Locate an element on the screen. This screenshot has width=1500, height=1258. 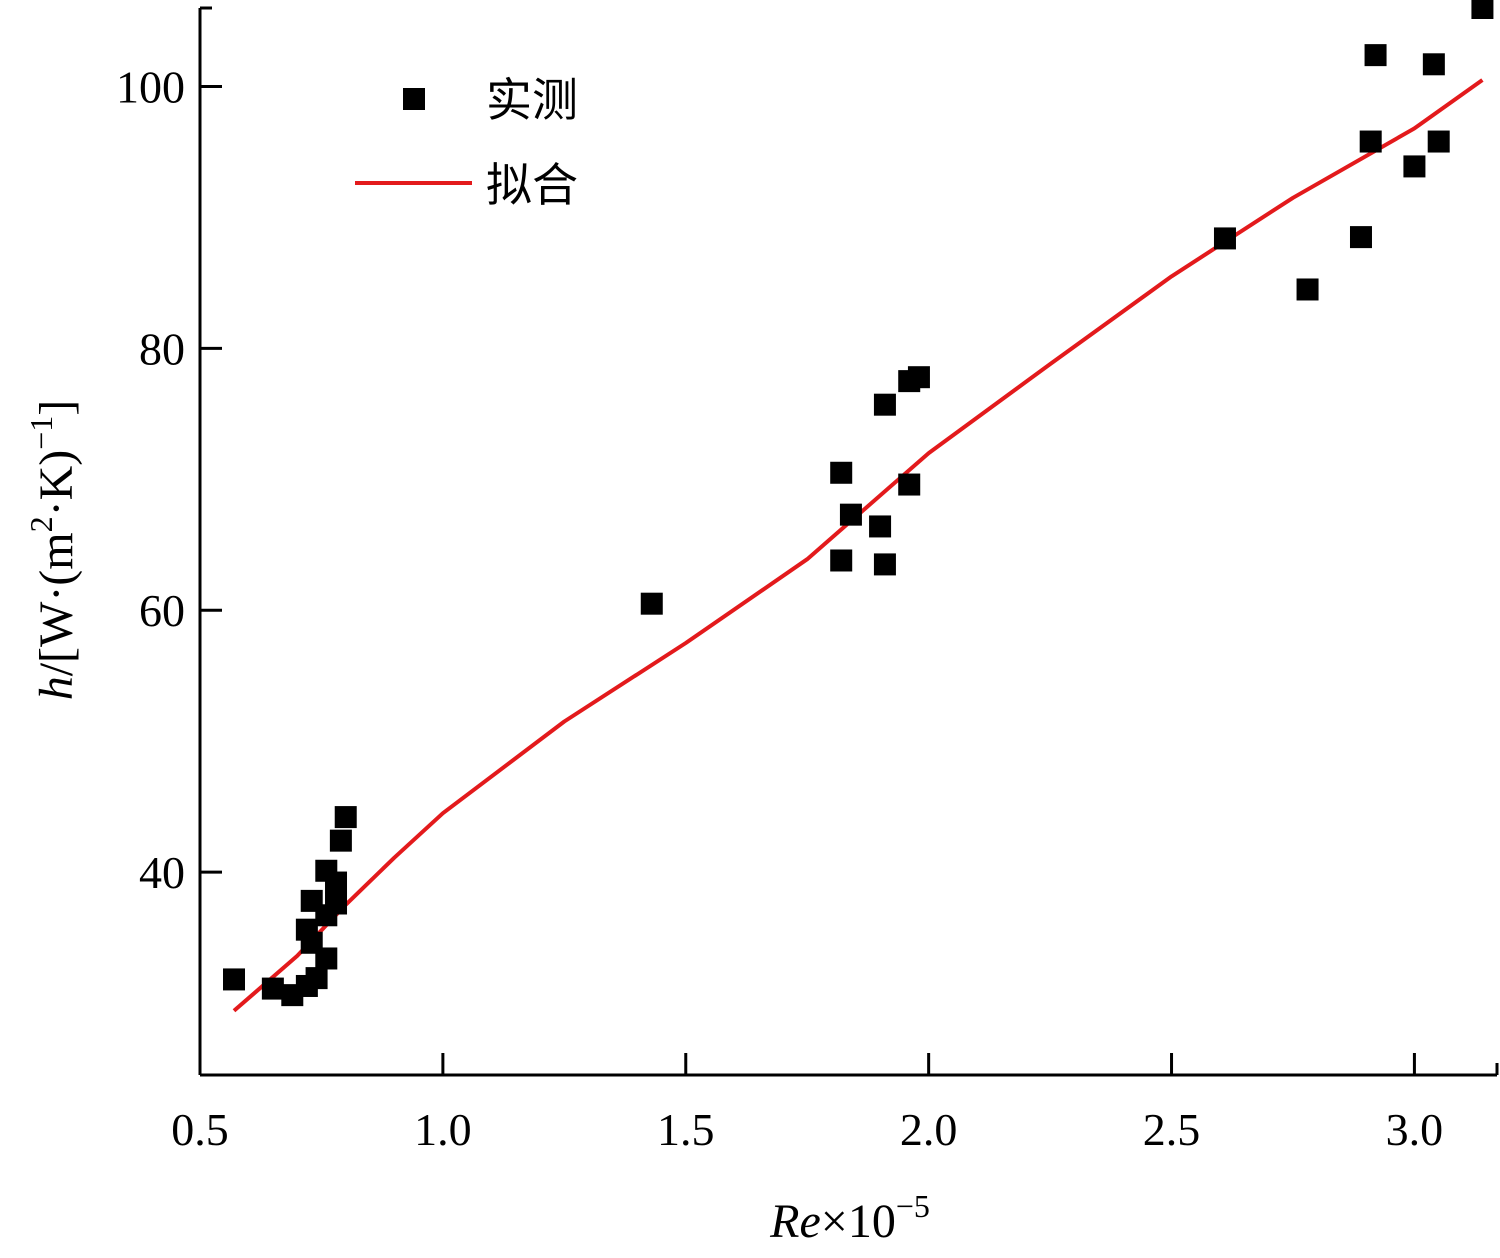
x-axis-title: Re×10−5 is located at coordinates (849, 1218).